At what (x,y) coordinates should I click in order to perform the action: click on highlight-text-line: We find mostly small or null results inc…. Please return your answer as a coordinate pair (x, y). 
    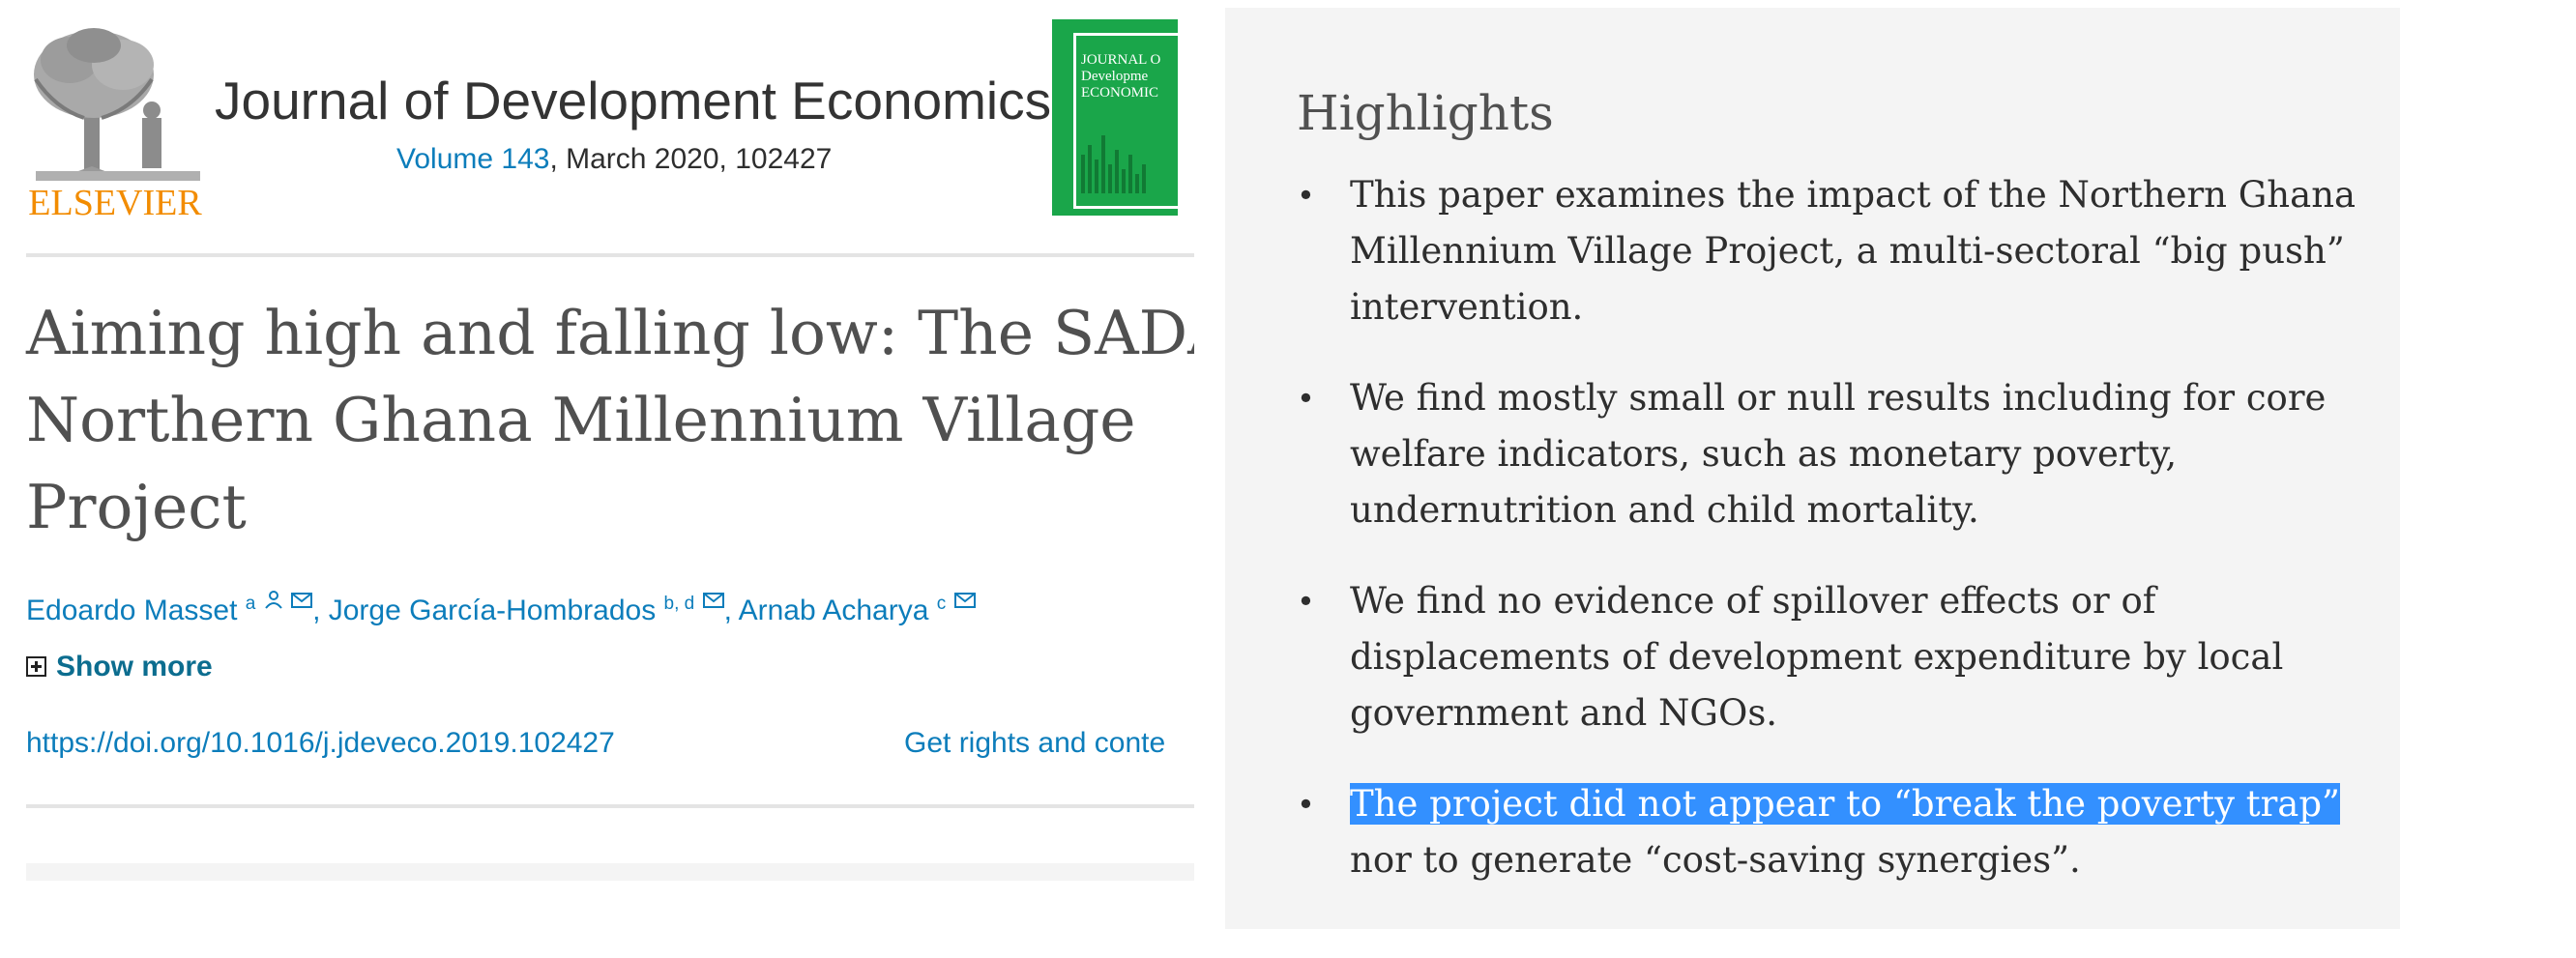
    Looking at the image, I should click on (1838, 398).